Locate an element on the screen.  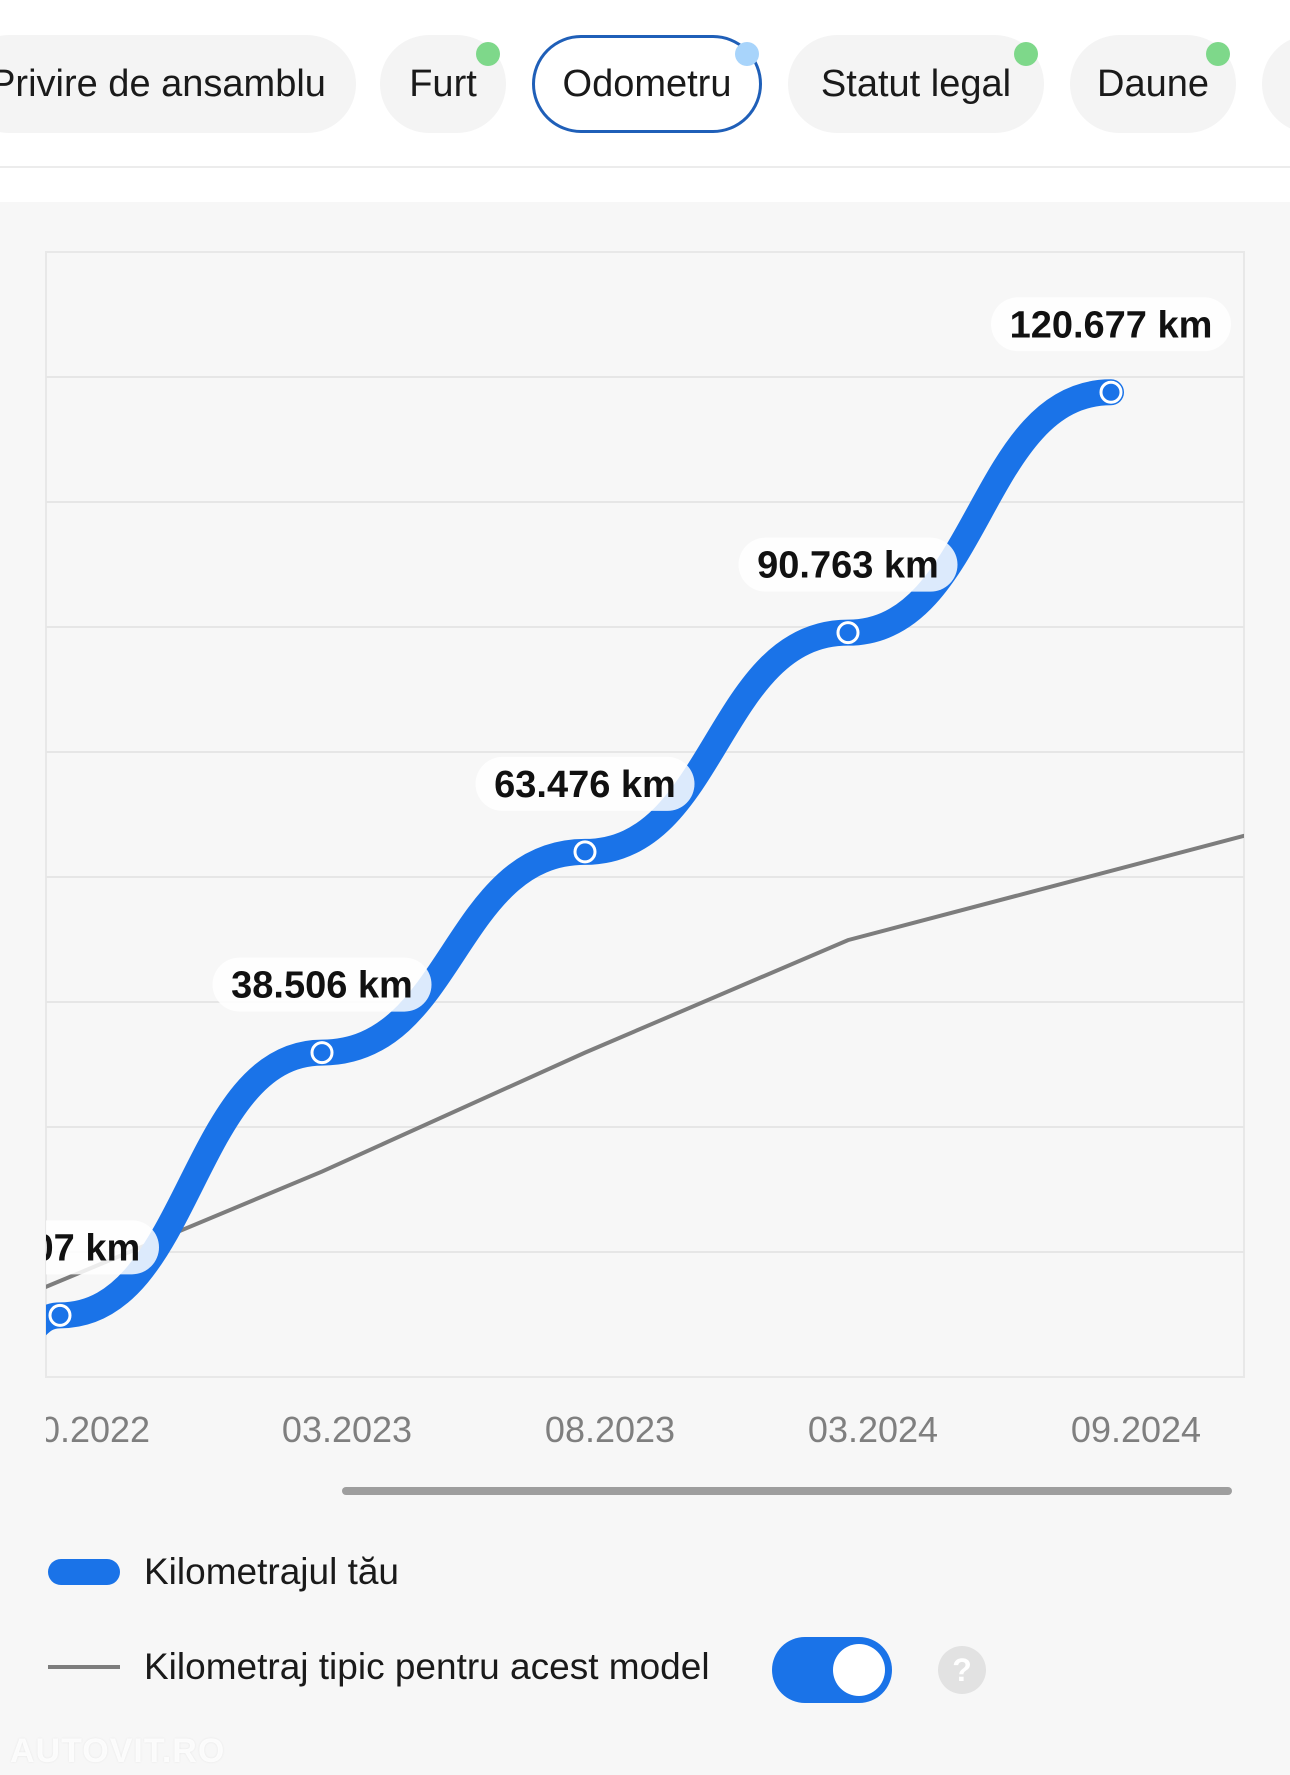
data-label: 63.476 km is located at coordinates (585, 785).